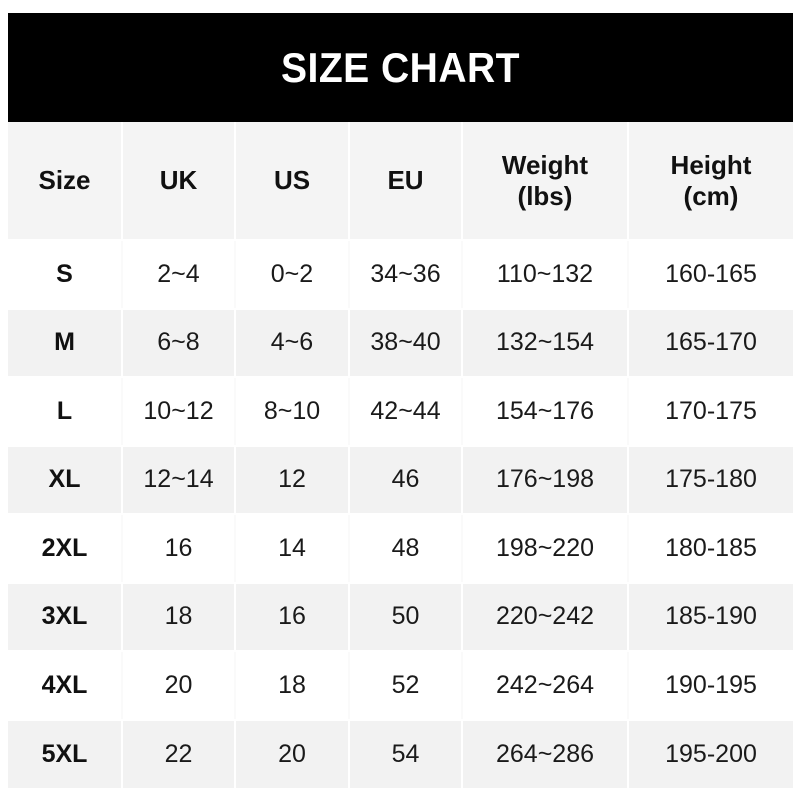 This screenshot has height=800, width=800. Describe the element at coordinates (292, 753) in the screenshot. I see `cell-us: 20` at that location.